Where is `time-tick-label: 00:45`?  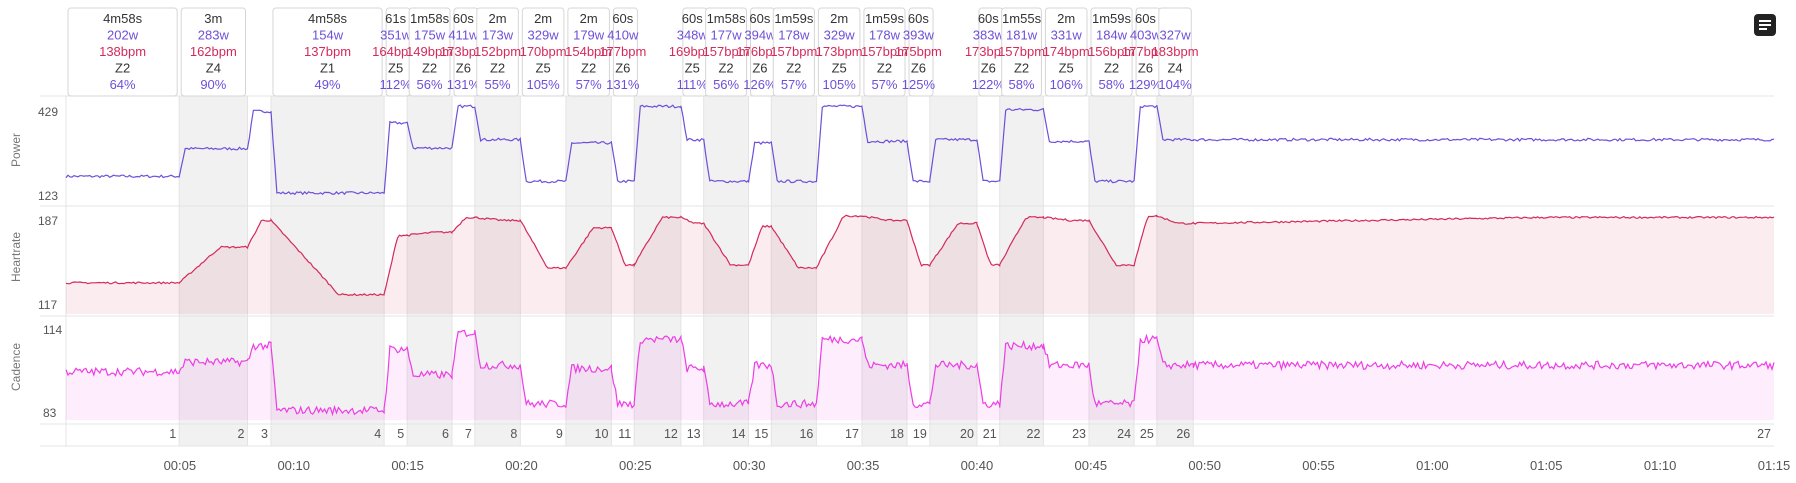
time-tick-label: 00:45 is located at coordinates (1091, 465).